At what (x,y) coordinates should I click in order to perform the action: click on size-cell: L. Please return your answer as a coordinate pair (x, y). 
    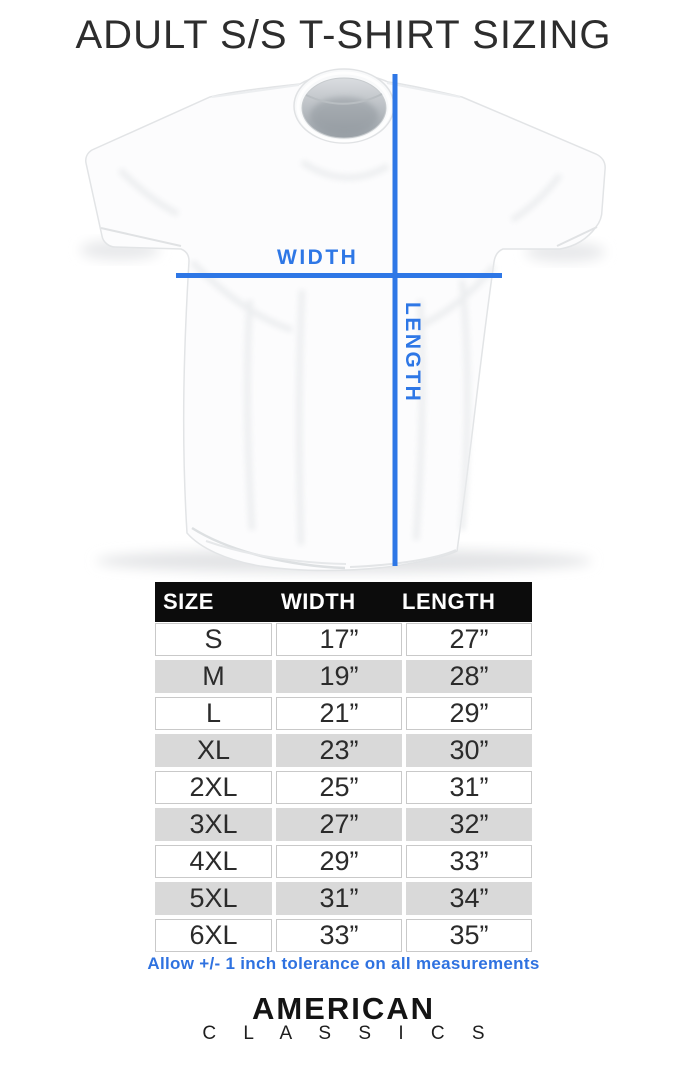
    Looking at the image, I should click on (213, 713).